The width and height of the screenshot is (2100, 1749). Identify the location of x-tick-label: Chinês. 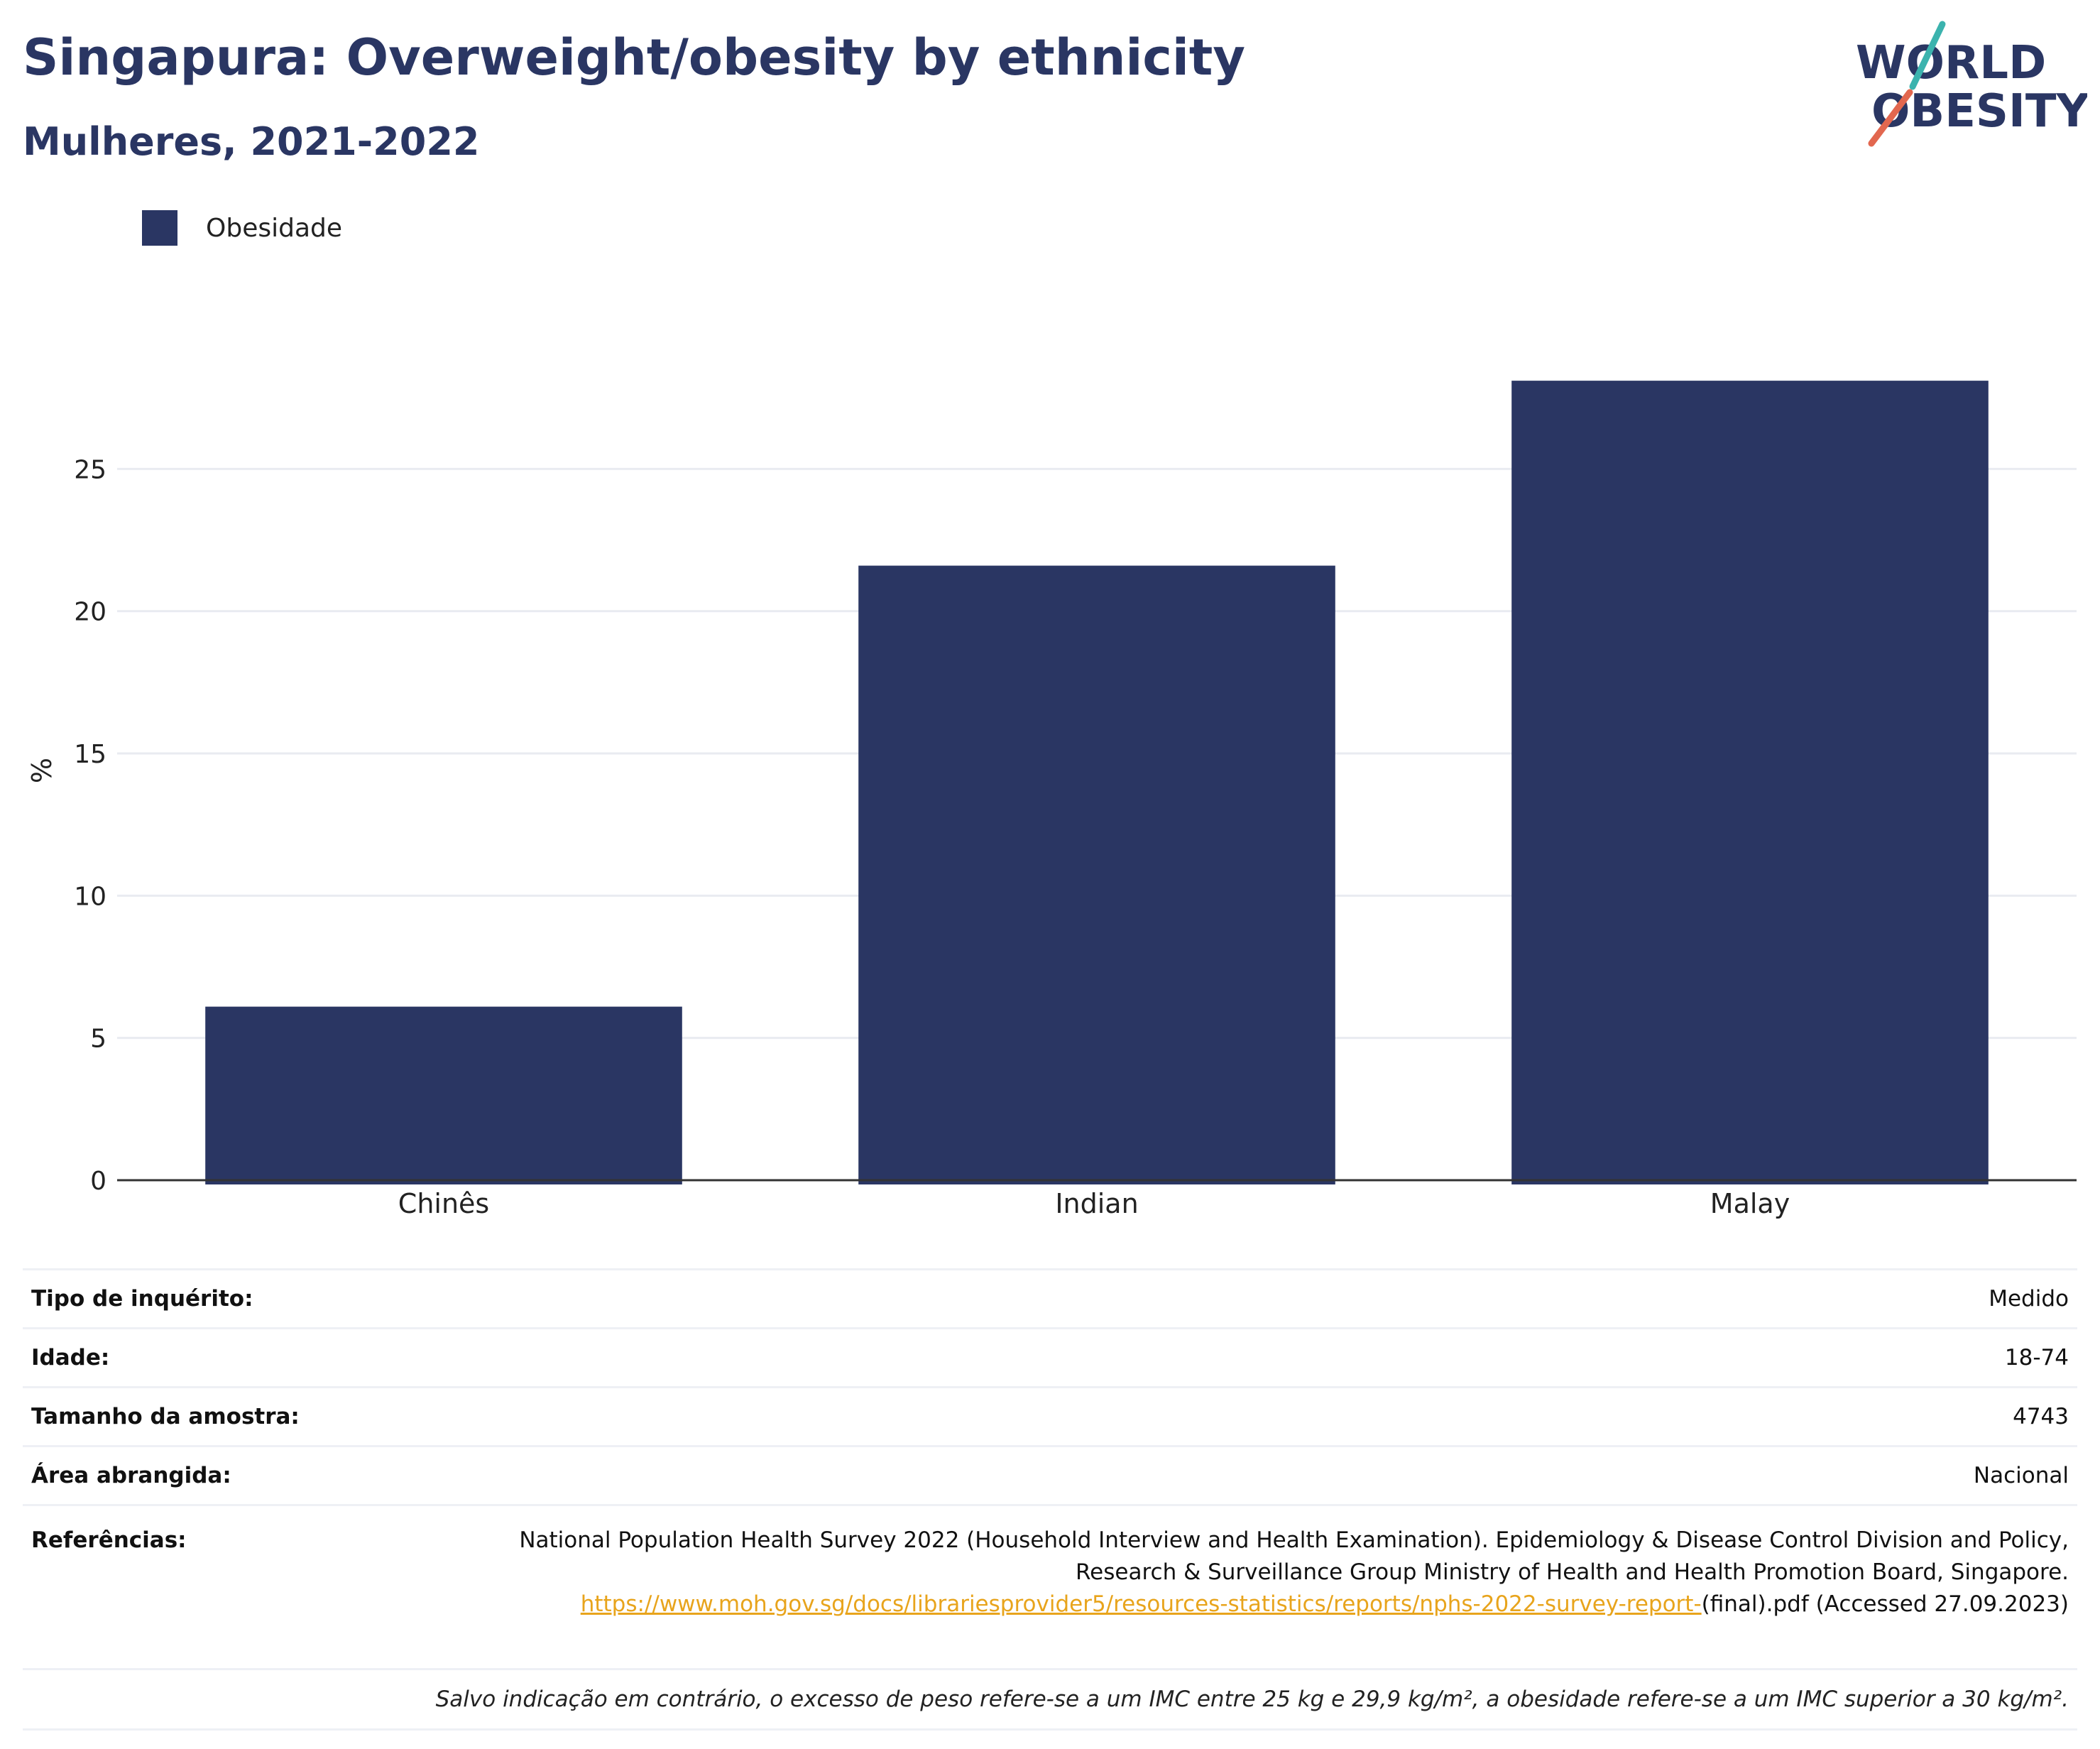
(443, 1203).